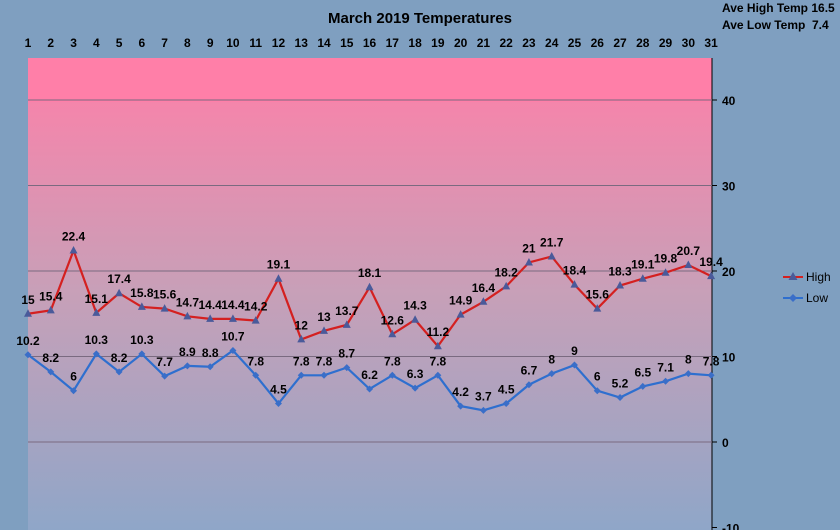 The width and height of the screenshot is (840, 530). Describe the element at coordinates (529, 371) in the screenshot. I see `data-label: 6.7` at that location.